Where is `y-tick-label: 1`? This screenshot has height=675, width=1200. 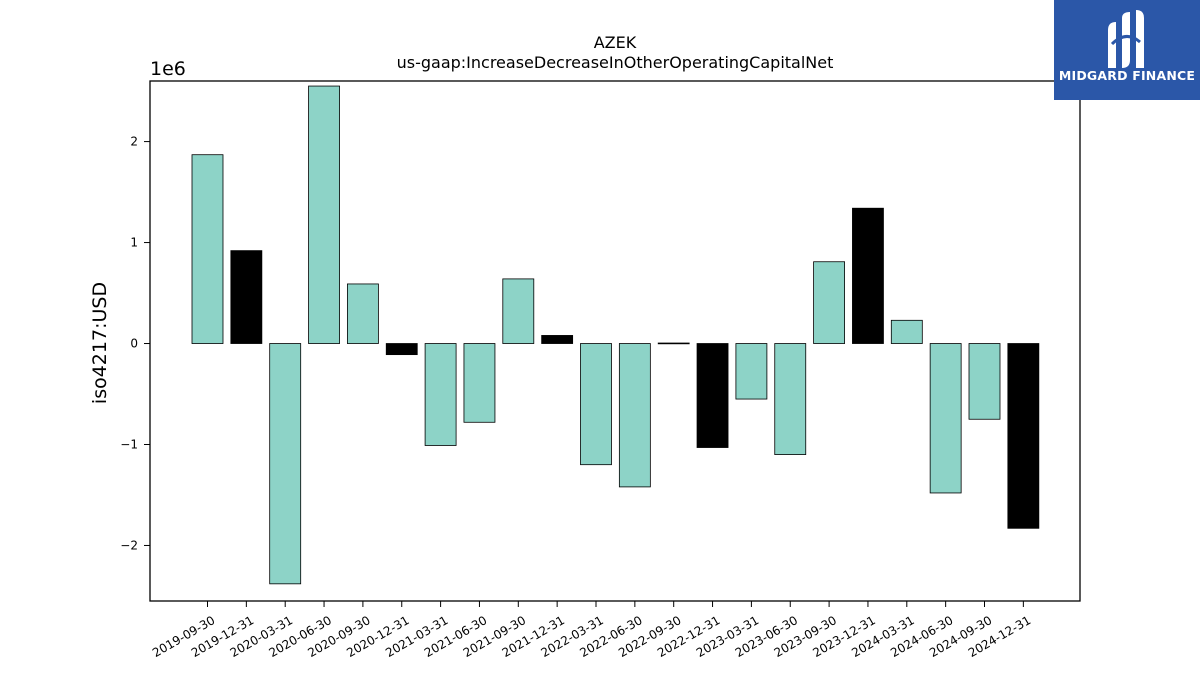 y-tick-label: 1 is located at coordinates (134, 243).